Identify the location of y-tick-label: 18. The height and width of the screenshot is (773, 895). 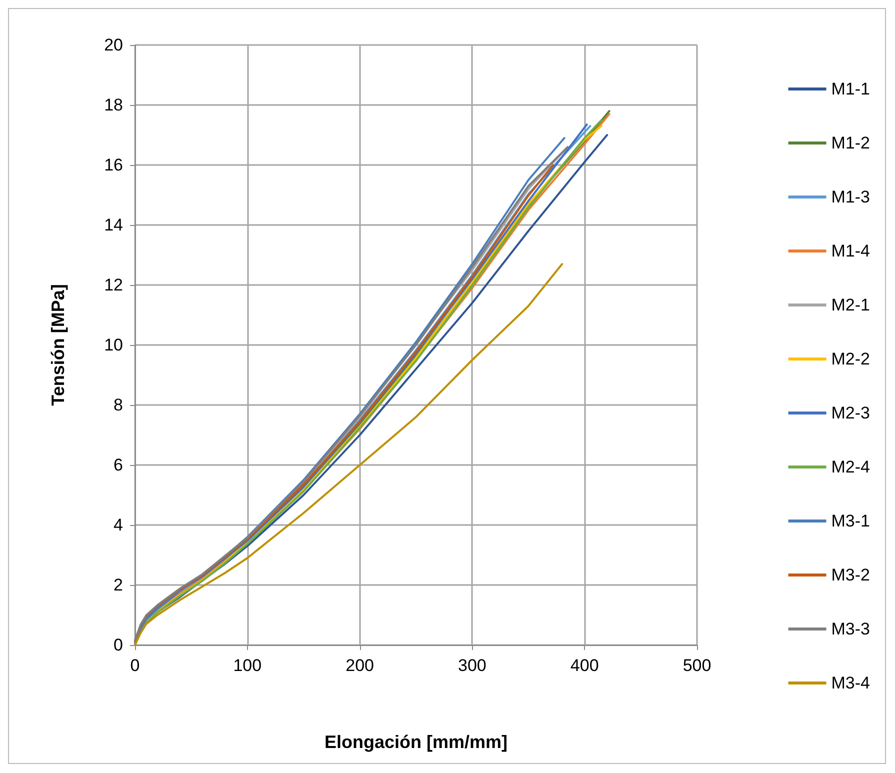
(113, 105).